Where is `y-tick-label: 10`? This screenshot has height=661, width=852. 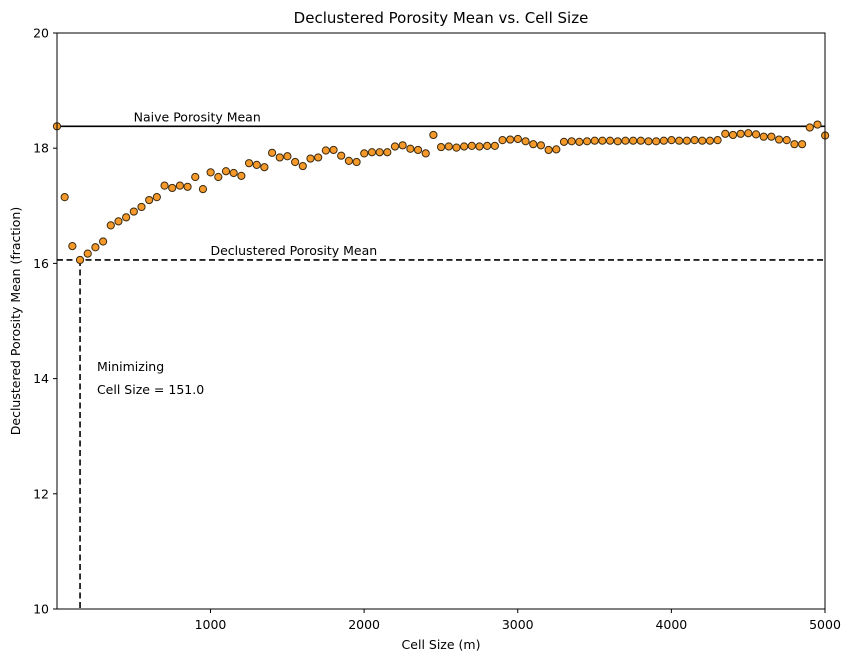
y-tick-label: 10 is located at coordinates (41, 609).